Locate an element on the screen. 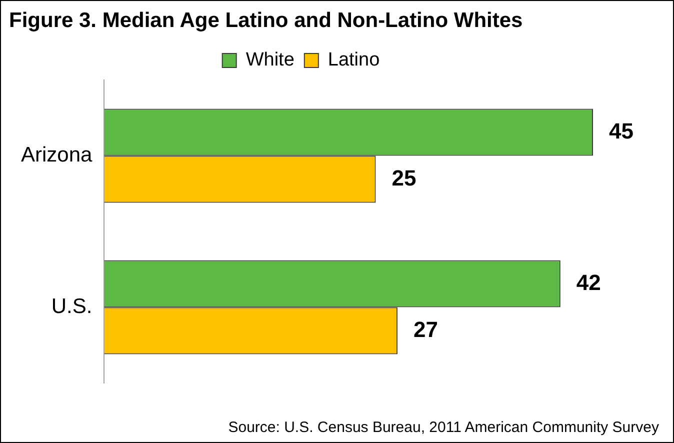  data-label: 45 is located at coordinates (621, 131).